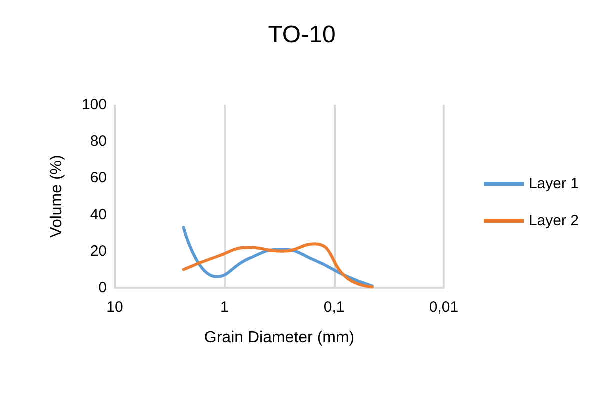 This screenshot has height=405, width=604. What do you see at coordinates (302, 35) in the screenshot?
I see `chart-title: TO-10` at bounding box center [302, 35].